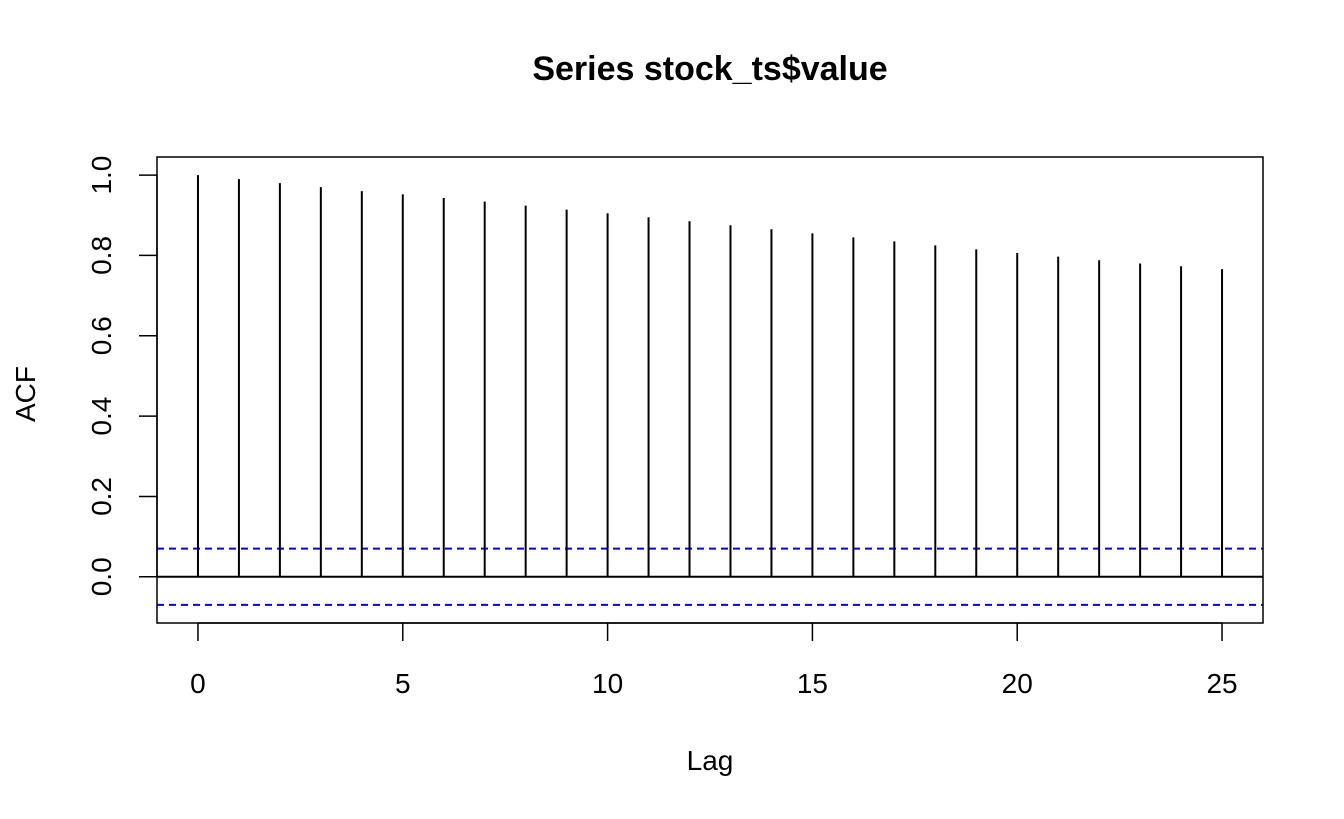  I want to click on y-tick-label-0.8: 0.8, so click(101, 255).